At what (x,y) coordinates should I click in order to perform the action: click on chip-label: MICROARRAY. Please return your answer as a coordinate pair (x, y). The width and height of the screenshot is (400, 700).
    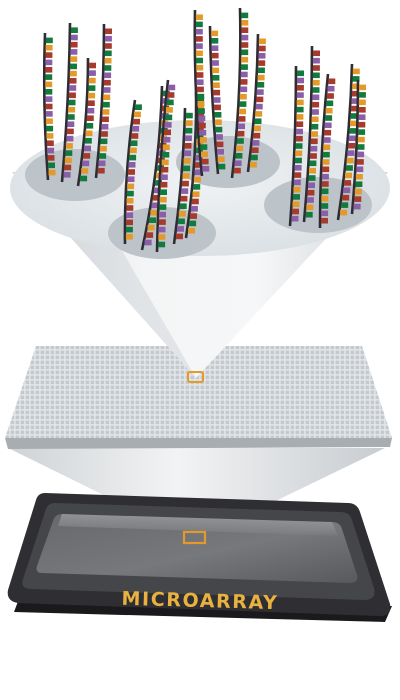
    Looking at the image, I should click on (199, 601).